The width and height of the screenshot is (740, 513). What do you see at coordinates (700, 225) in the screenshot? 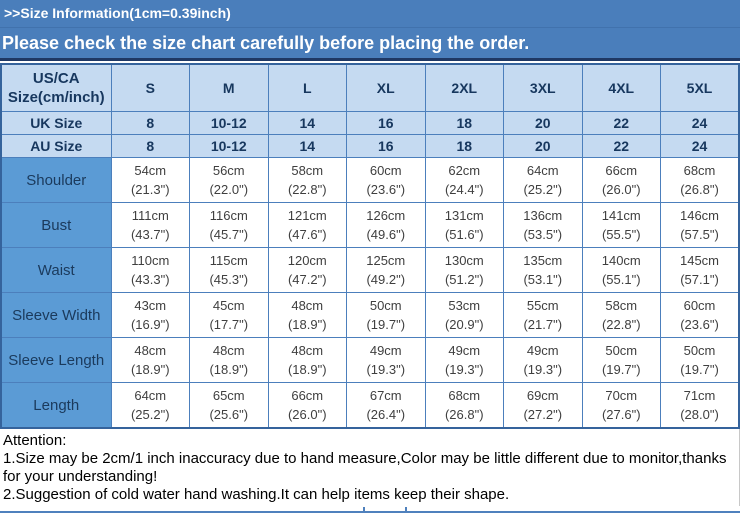
I see `measurement-cell: 146cm (57.5")` at bounding box center [700, 225].